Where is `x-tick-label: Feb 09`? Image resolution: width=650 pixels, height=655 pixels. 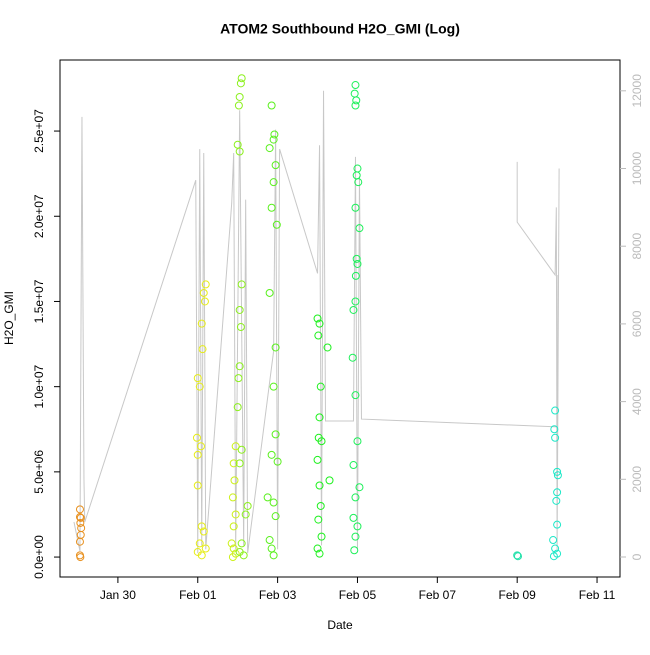
x-tick-label: Feb 09 is located at coordinates (518, 595).